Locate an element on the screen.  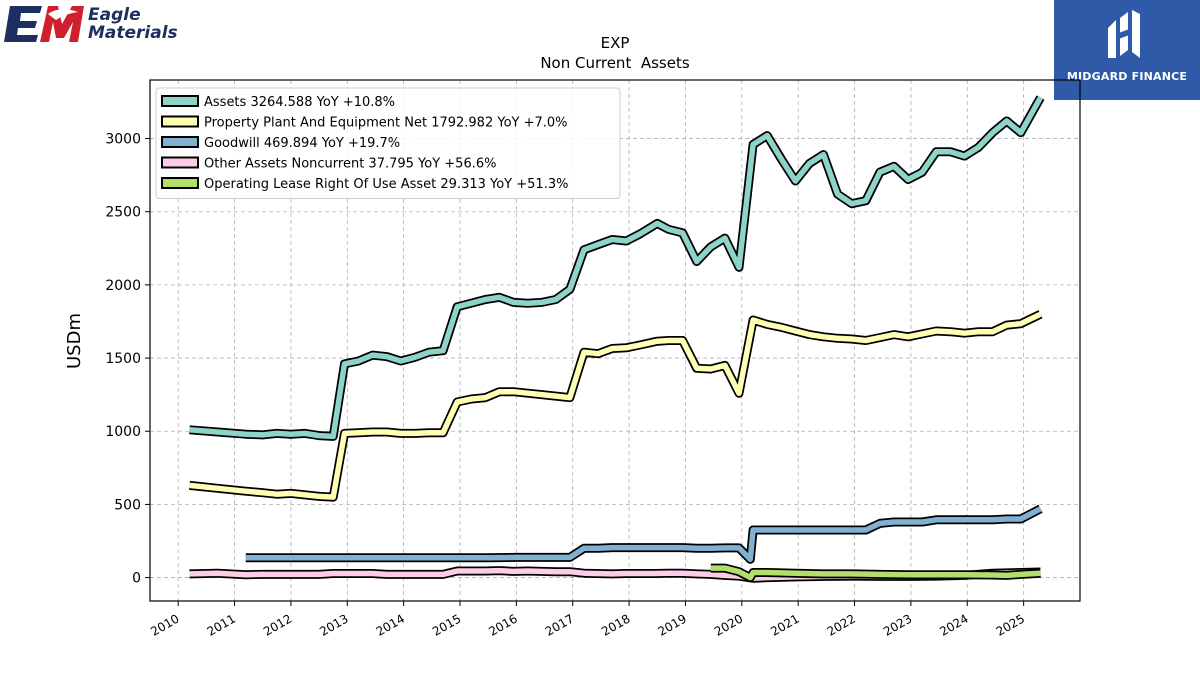
y-axis: 0 500 1000 1500 2000 2500 3000 is located at coordinates (127, 359).